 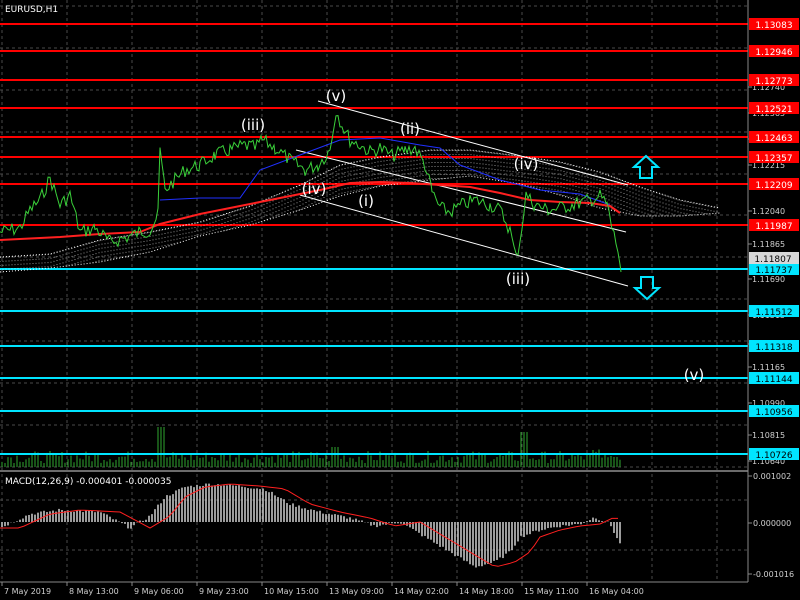 What do you see at coordinates (768, 165) in the screenshot?
I see `price-tick-label: 1.12215` at bounding box center [768, 165].